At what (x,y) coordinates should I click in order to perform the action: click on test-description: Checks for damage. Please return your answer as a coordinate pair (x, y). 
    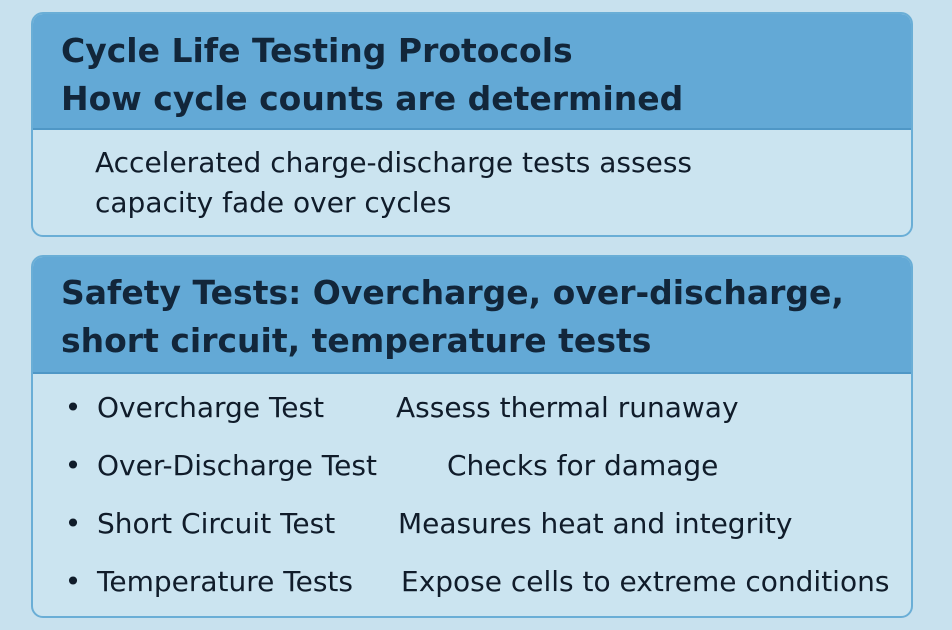
    Looking at the image, I should click on (583, 465).